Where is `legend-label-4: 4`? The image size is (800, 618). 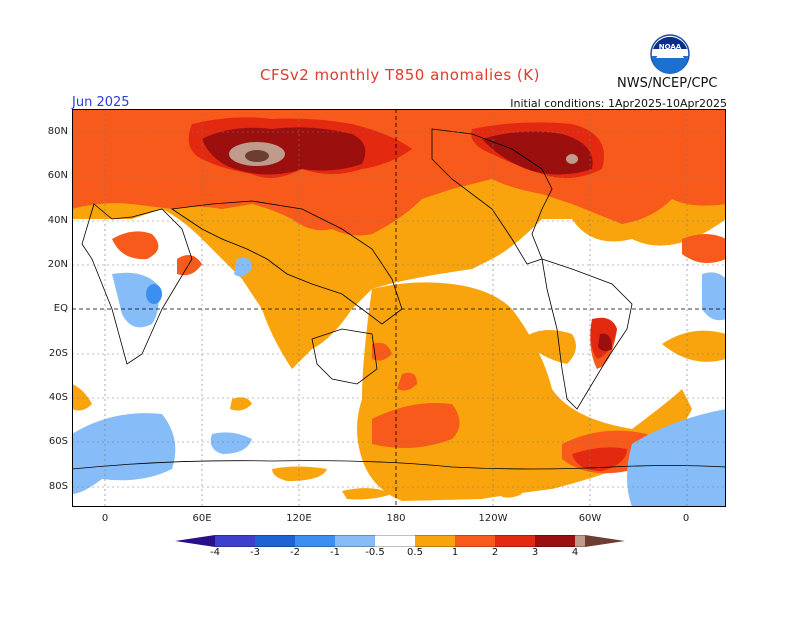 legend-label-4: 4 is located at coordinates (575, 552).